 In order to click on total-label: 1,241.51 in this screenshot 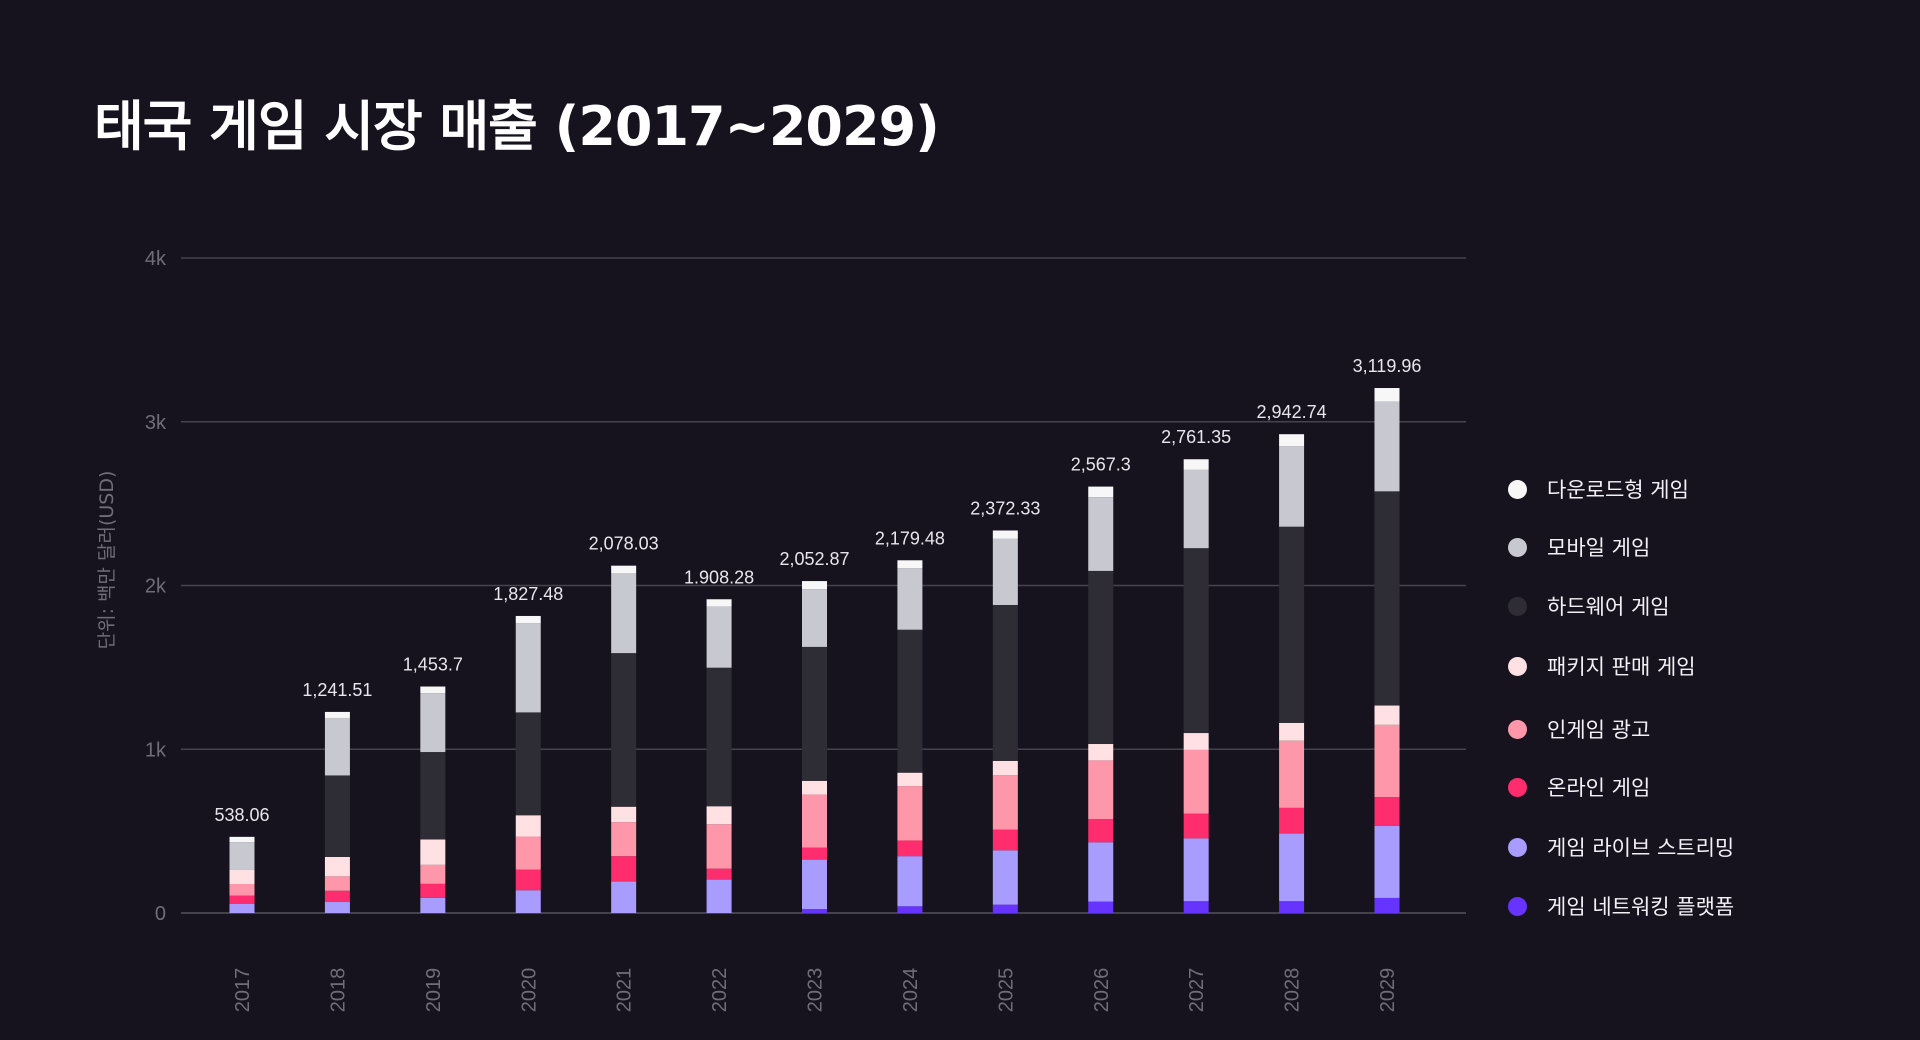, I will do `click(337, 690)`.